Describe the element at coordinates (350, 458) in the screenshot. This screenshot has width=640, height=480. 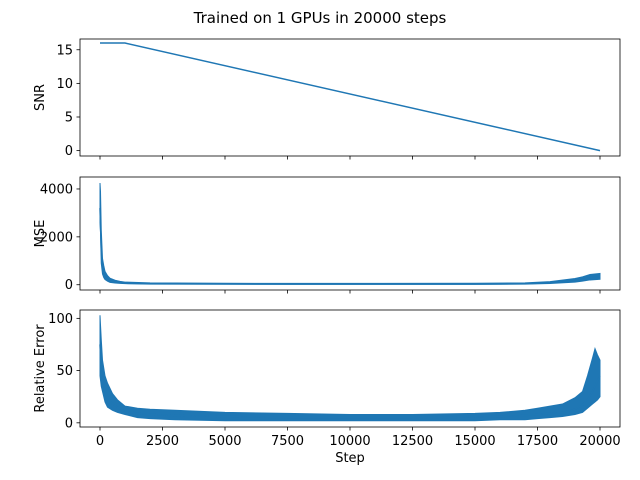
I see `relative-error-xlabel: Step` at that location.